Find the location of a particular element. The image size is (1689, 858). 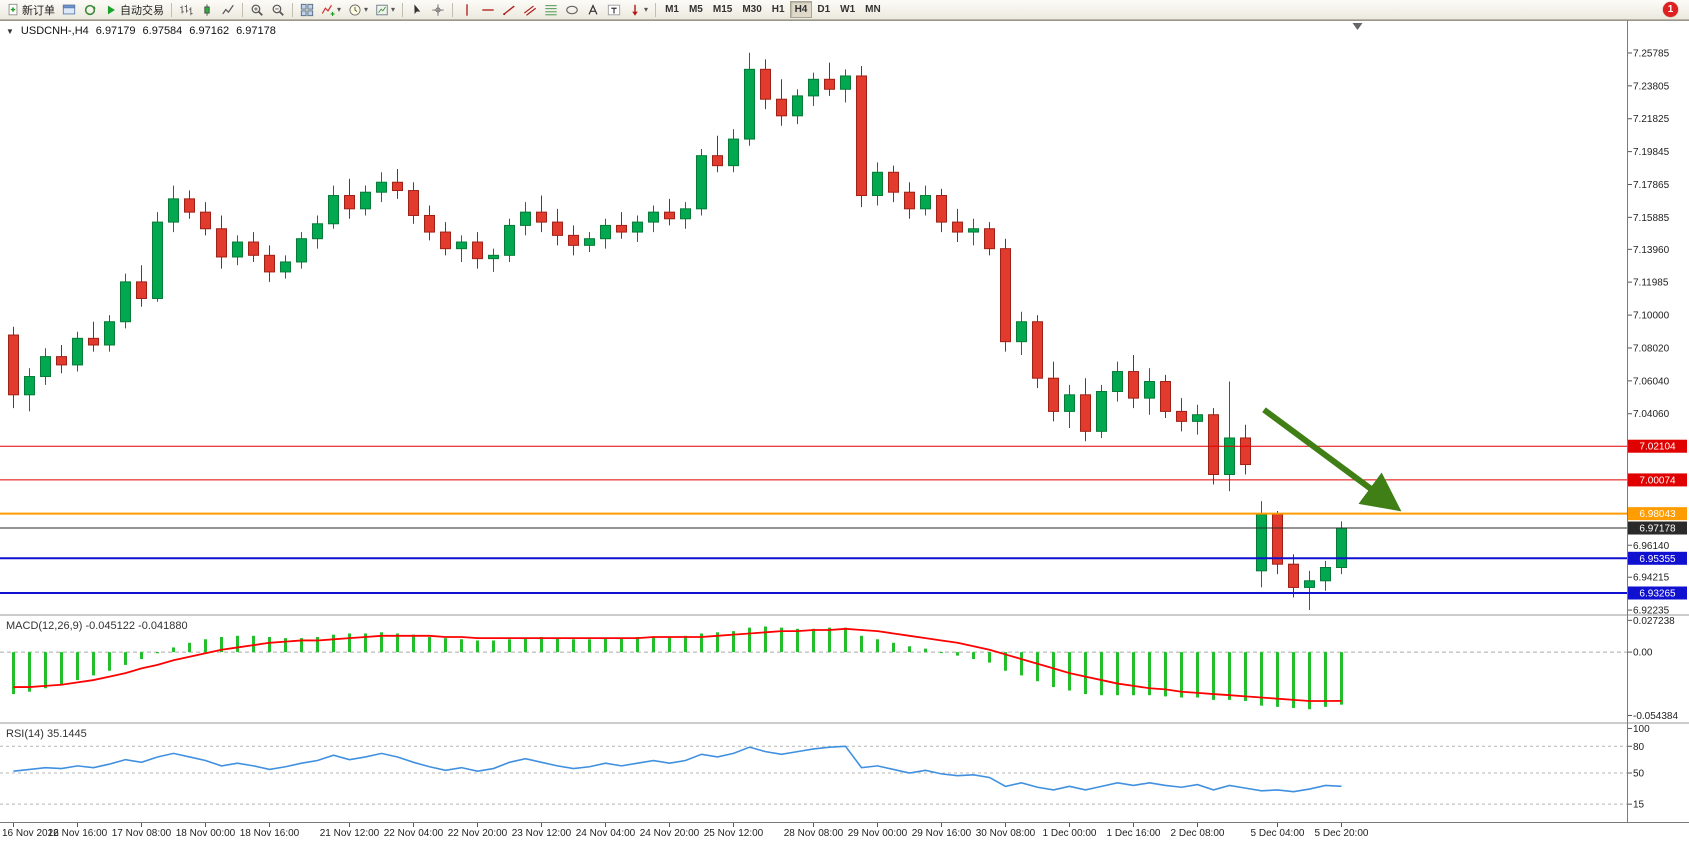

toolbar-separator is located at coordinates (242, 9).